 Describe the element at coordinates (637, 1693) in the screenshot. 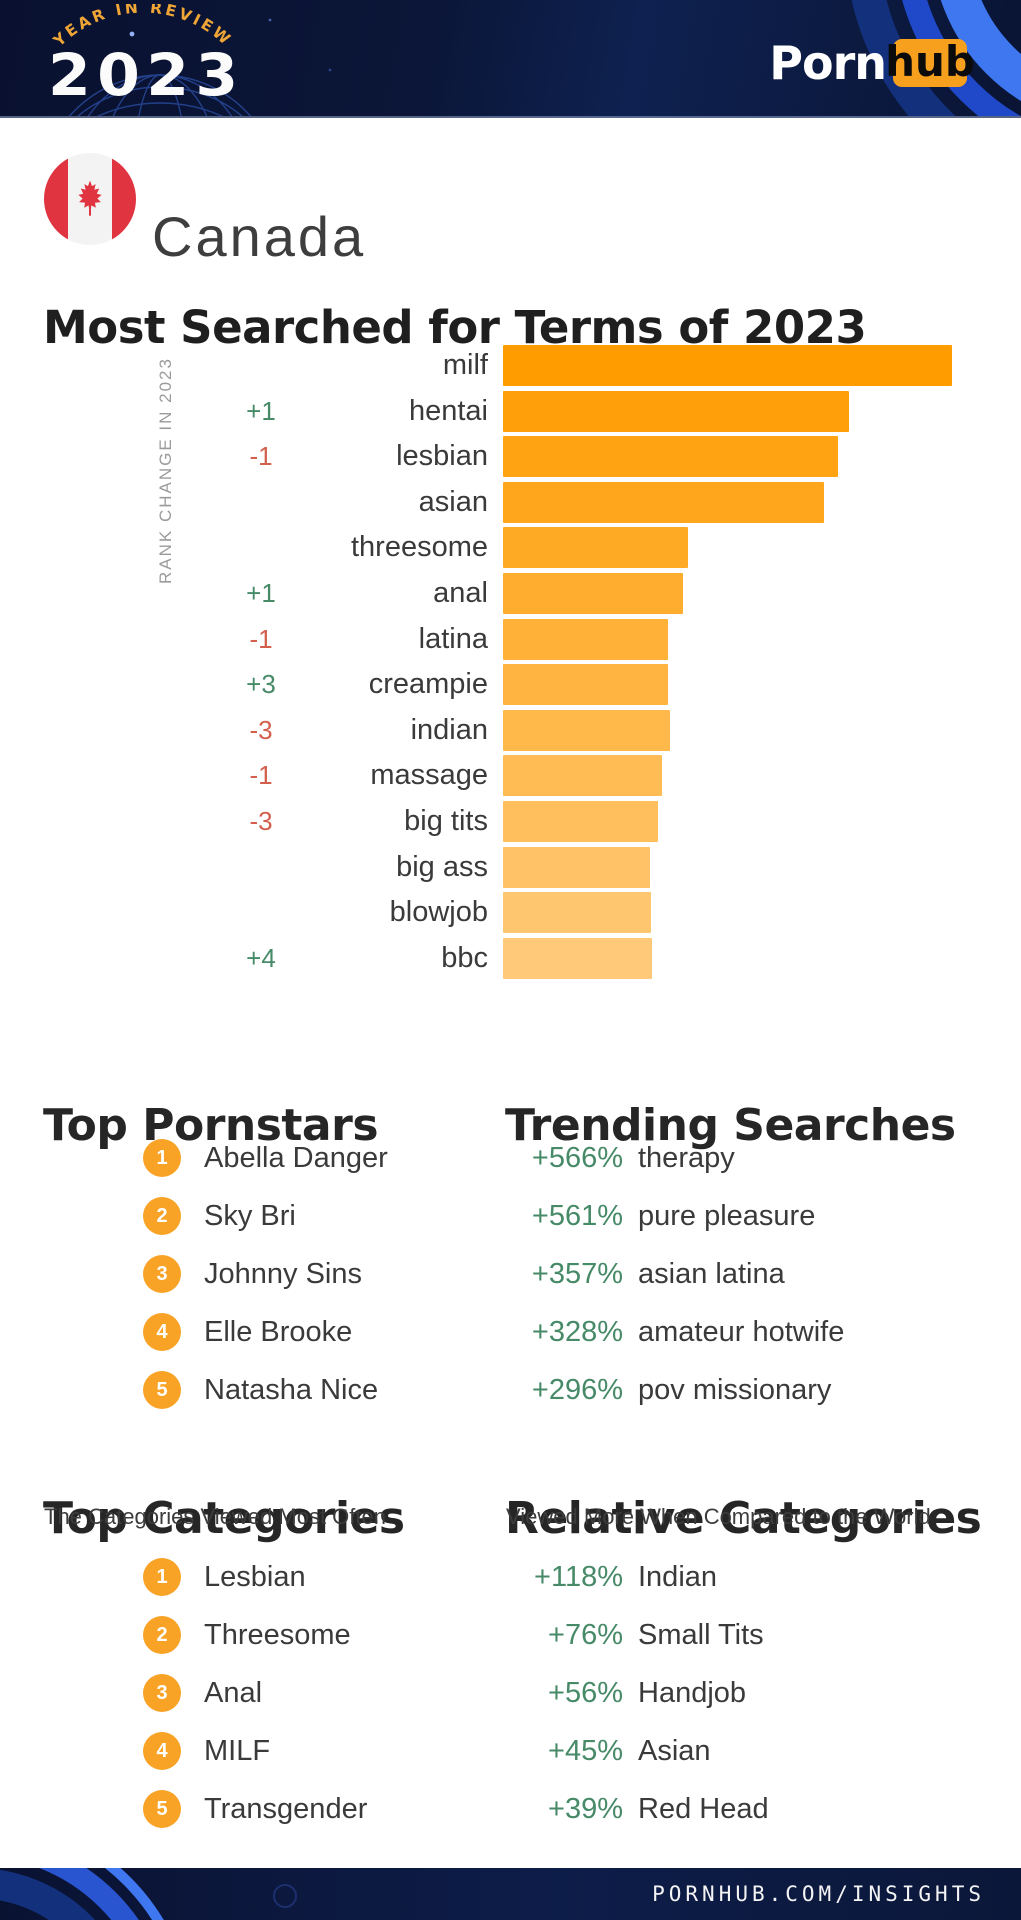

I see `list-item: +56% Handjob` at that location.